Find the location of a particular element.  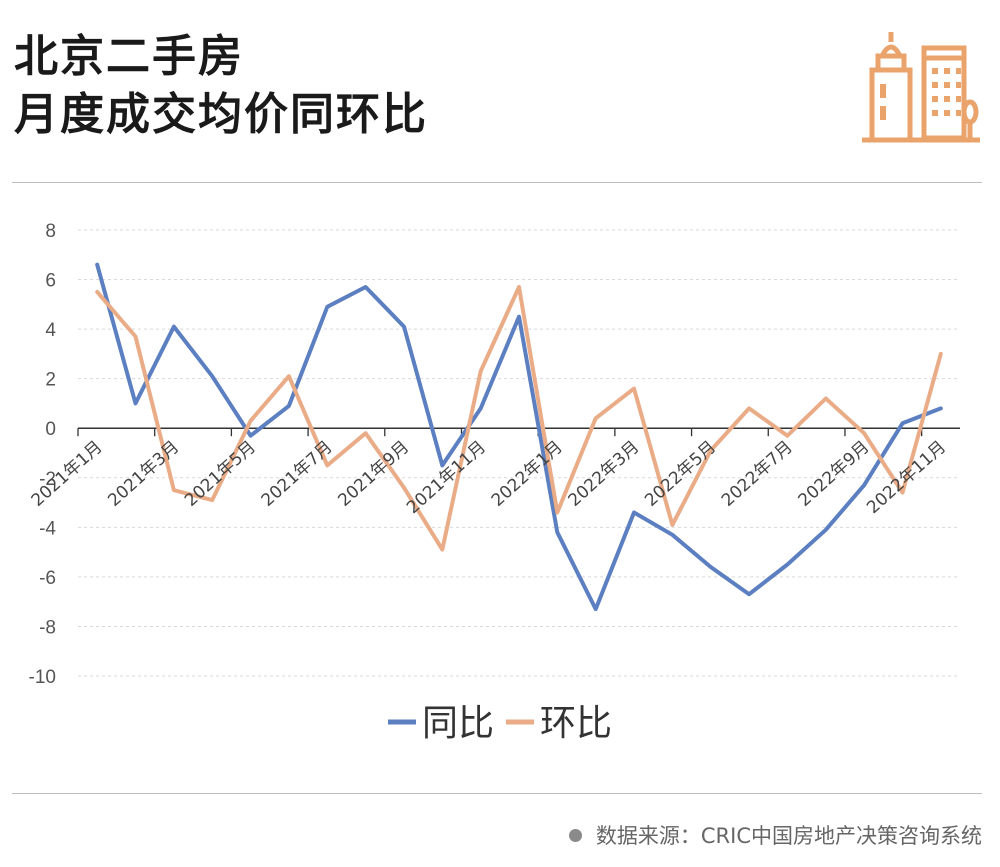

x-tick-label: 2022年3月 is located at coordinates (604, 474).